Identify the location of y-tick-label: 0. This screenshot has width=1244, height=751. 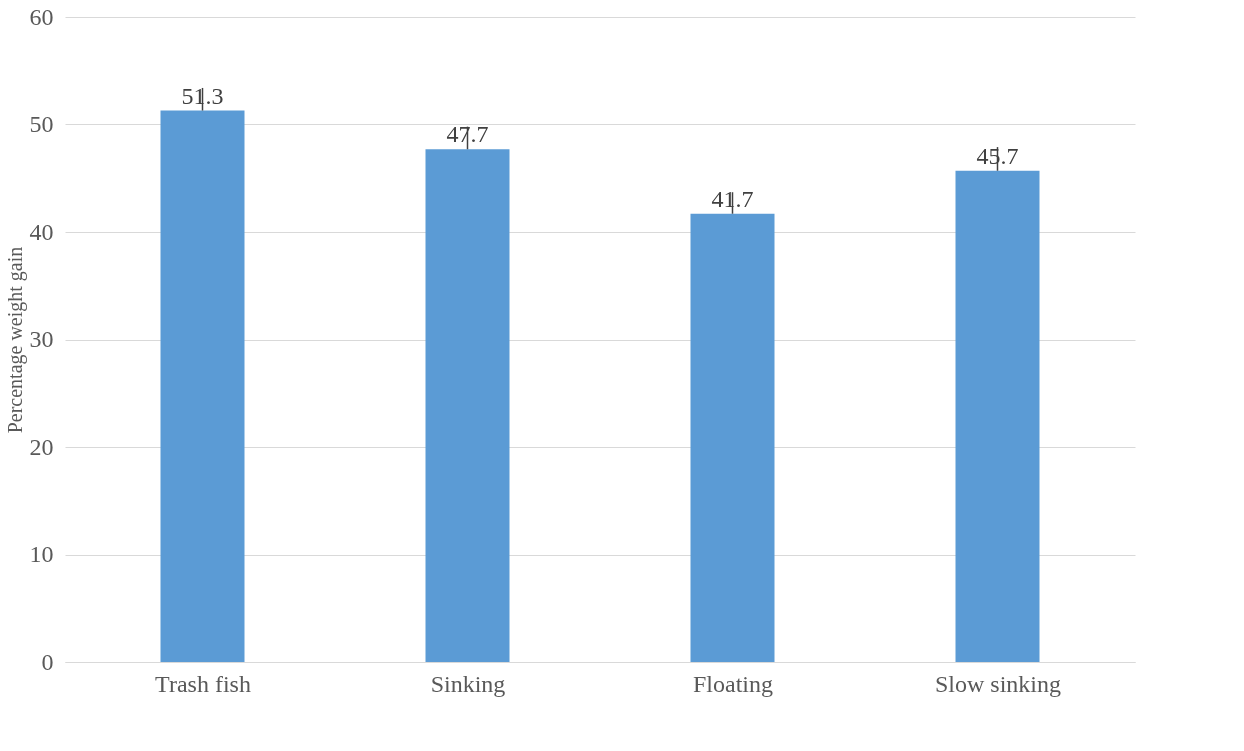
(47, 661).